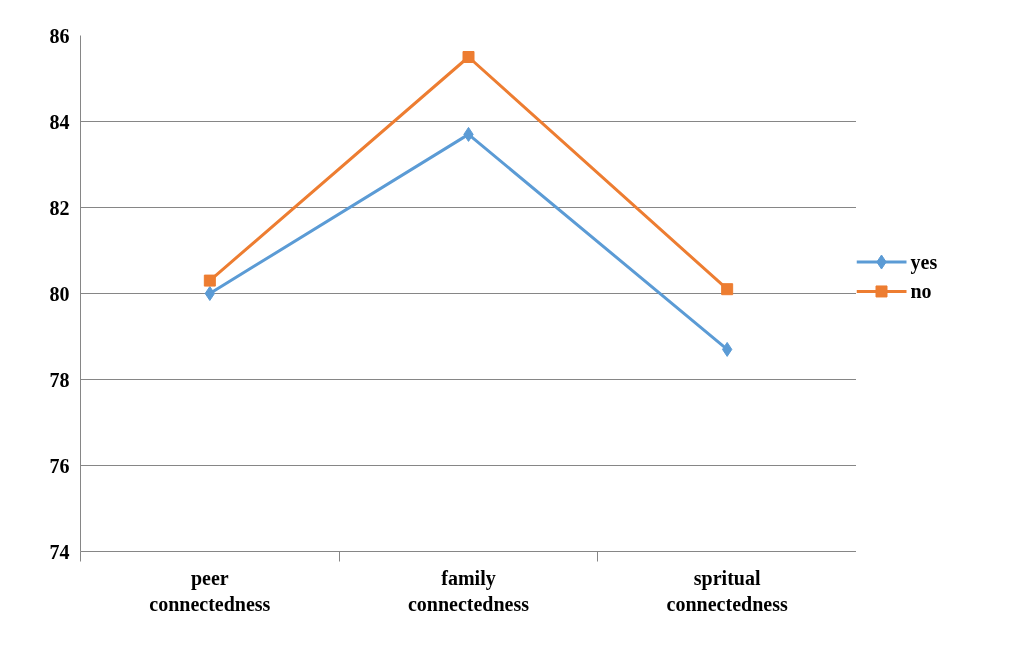 The image size is (1031, 662). I want to click on x-tick-label: family connectedness, so click(468, 590).